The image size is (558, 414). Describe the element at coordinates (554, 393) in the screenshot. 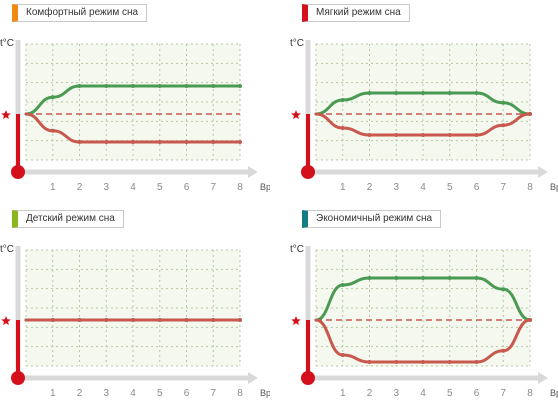

I see `x-axis-label: Время (ч)` at that location.